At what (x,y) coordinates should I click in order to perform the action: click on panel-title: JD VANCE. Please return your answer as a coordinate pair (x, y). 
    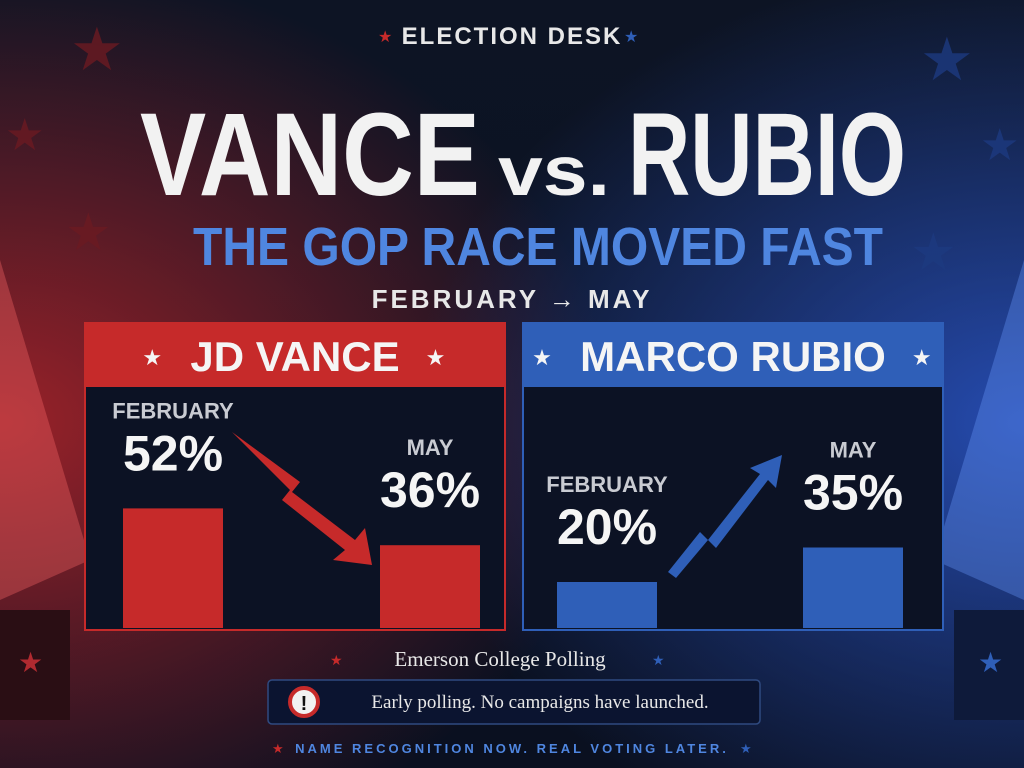
    Looking at the image, I should click on (294, 356).